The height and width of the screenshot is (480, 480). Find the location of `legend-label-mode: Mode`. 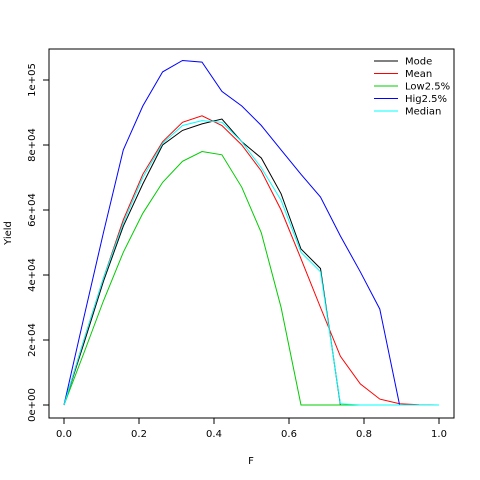

legend-label-mode: Mode is located at coordinates (418, 62).